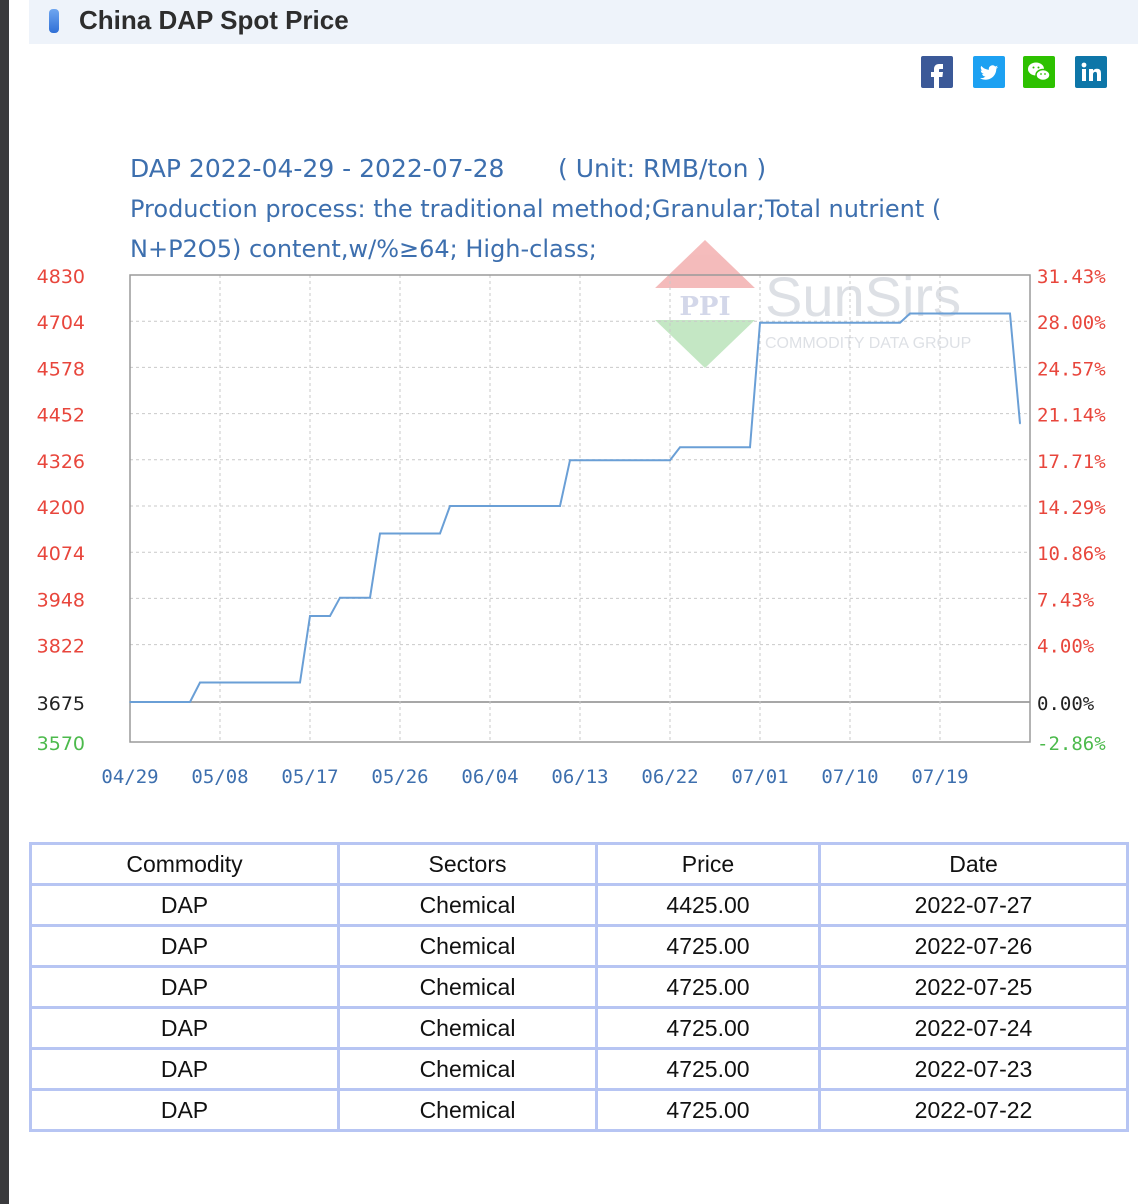  What do you see at coordinates (214, 20) in the screenshot?
I see `page-title: China DAP Spot Price` at bounding box center [214, 20].